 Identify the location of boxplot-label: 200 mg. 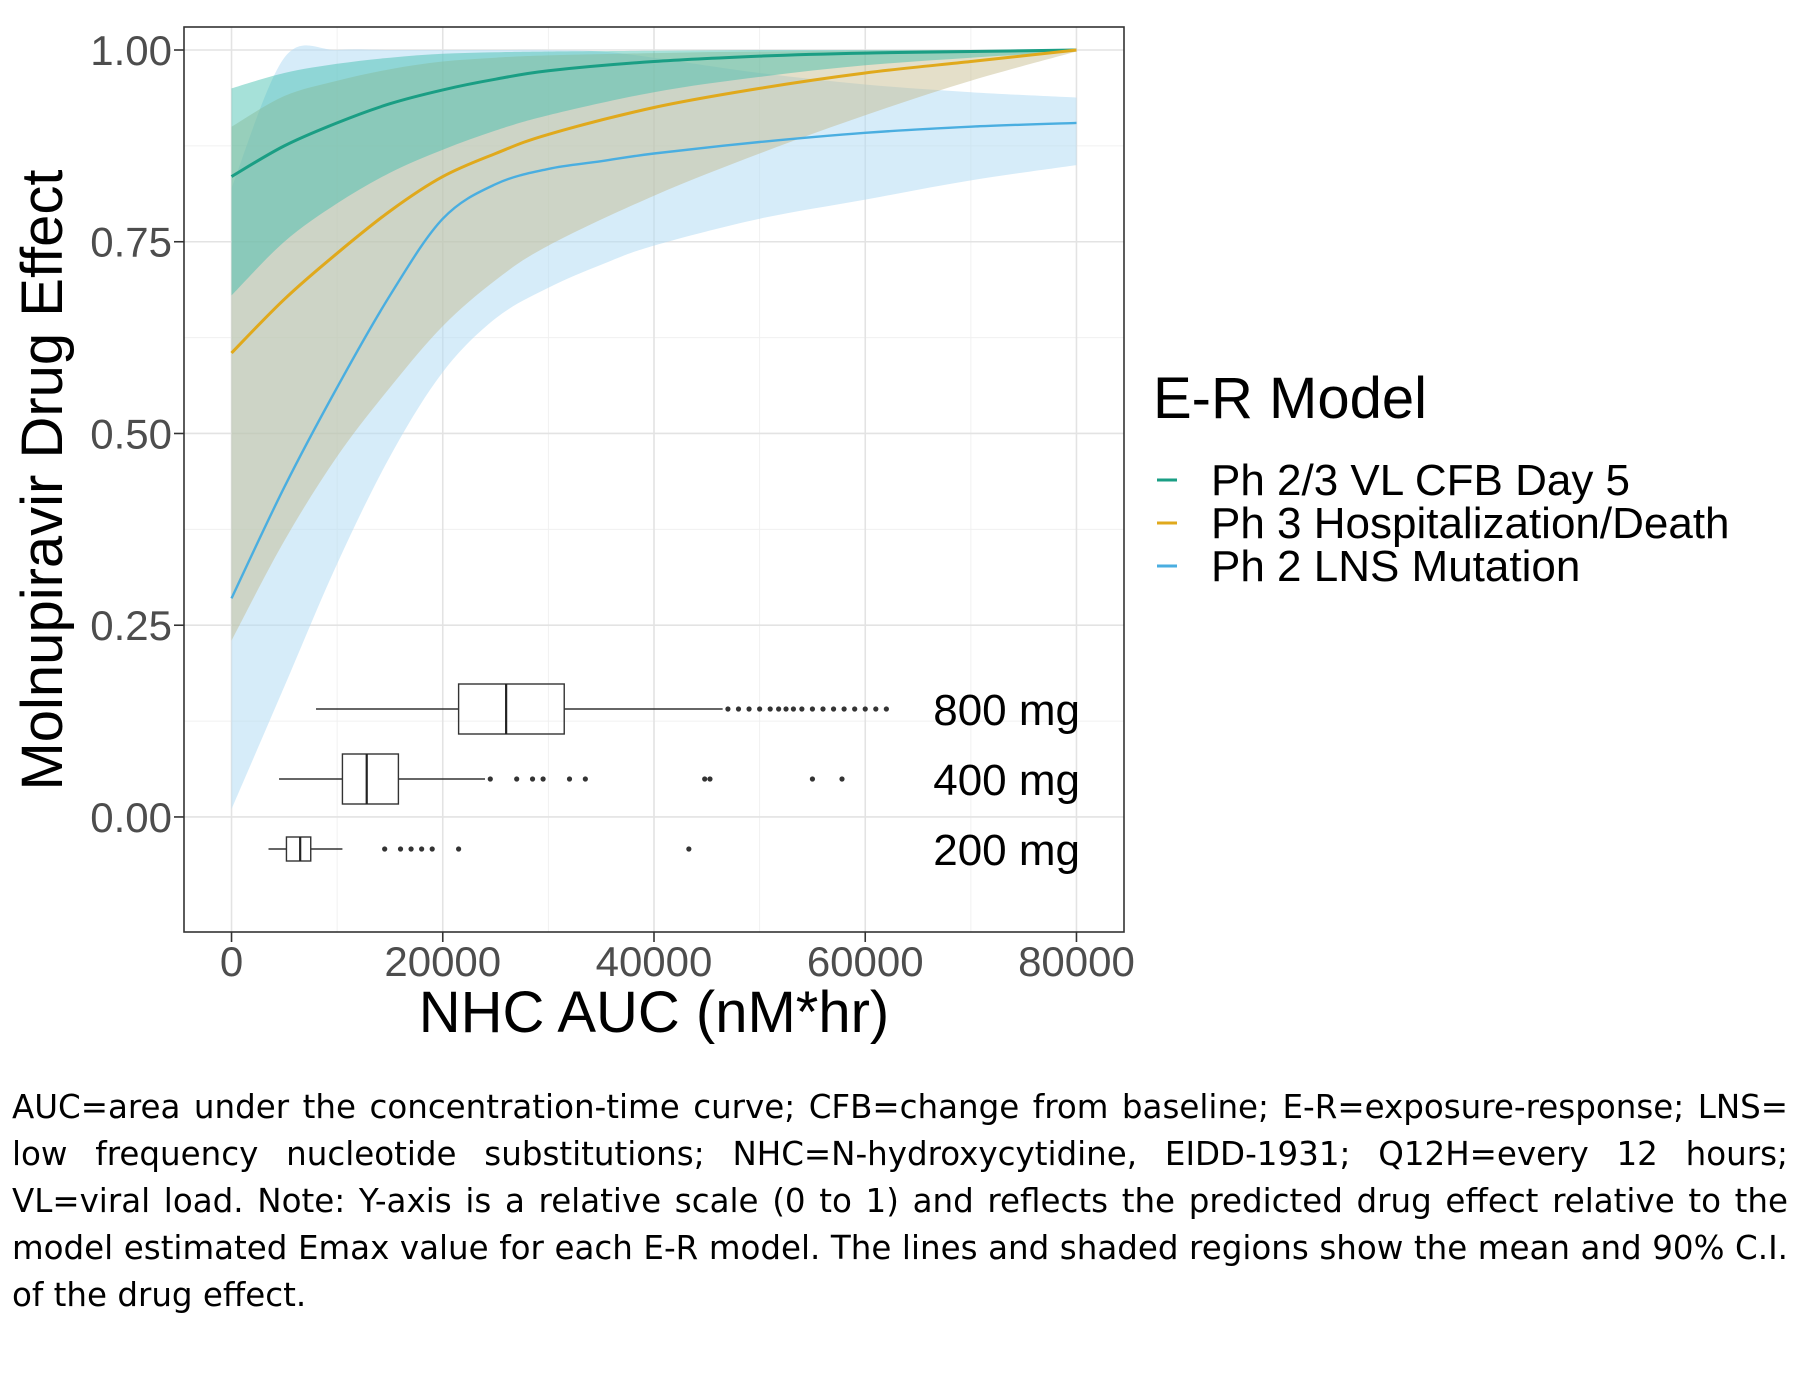
(1006, 850).